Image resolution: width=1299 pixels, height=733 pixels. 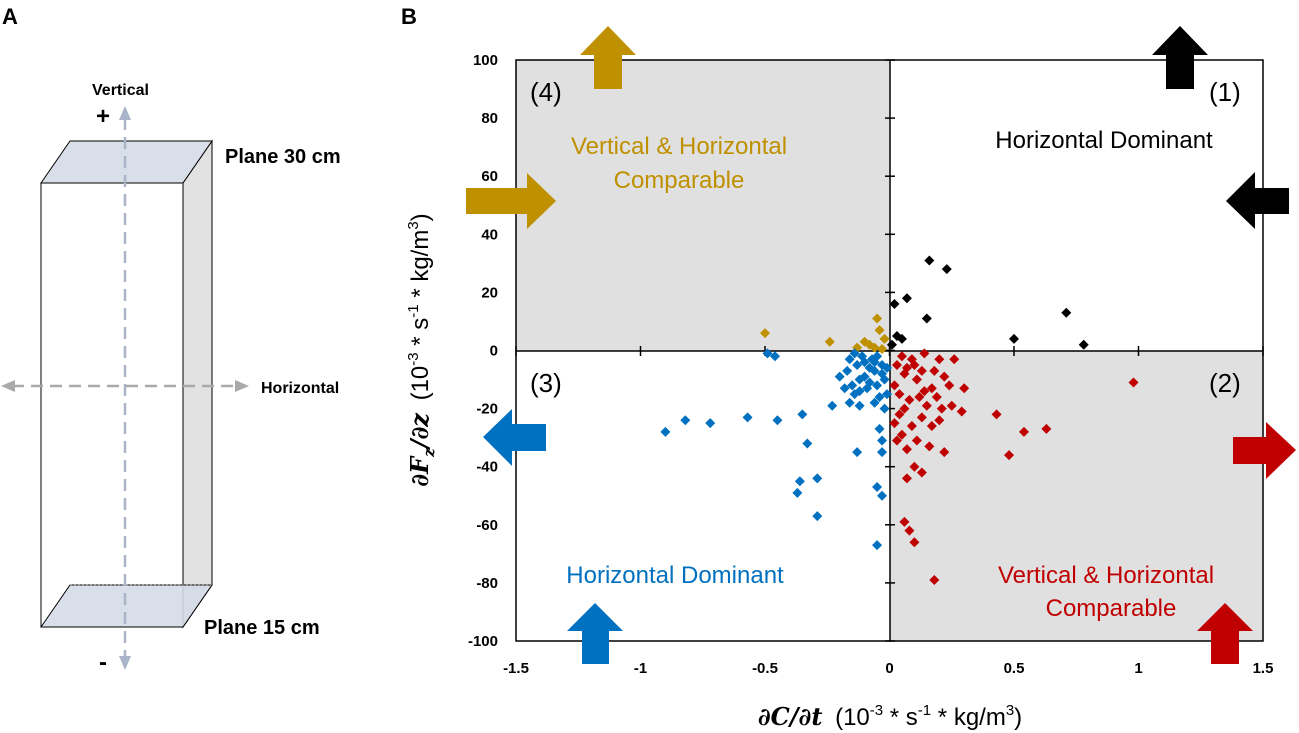 What do you see at coordinates (924, 710) in the screenshot?
I see `x-axis-label-exp2: -1` at bounding box center [924, 710].